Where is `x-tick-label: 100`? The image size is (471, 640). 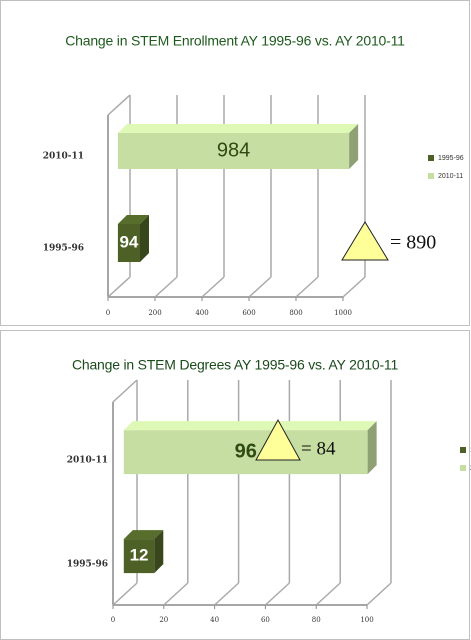
x-tick-label: 100 is located at coordinates (366, 620).